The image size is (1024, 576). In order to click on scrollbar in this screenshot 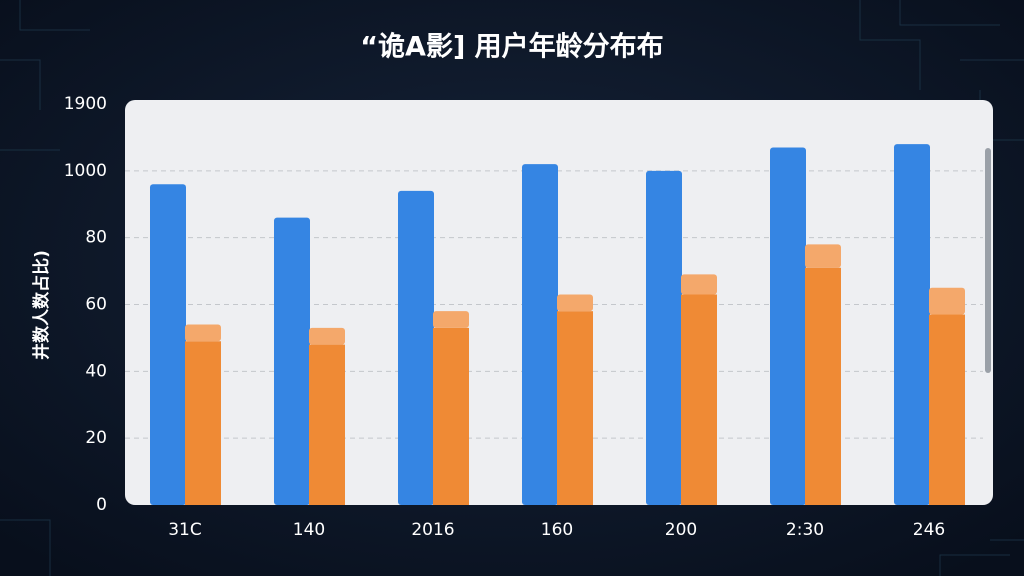, I will do `click(988, 260)`.